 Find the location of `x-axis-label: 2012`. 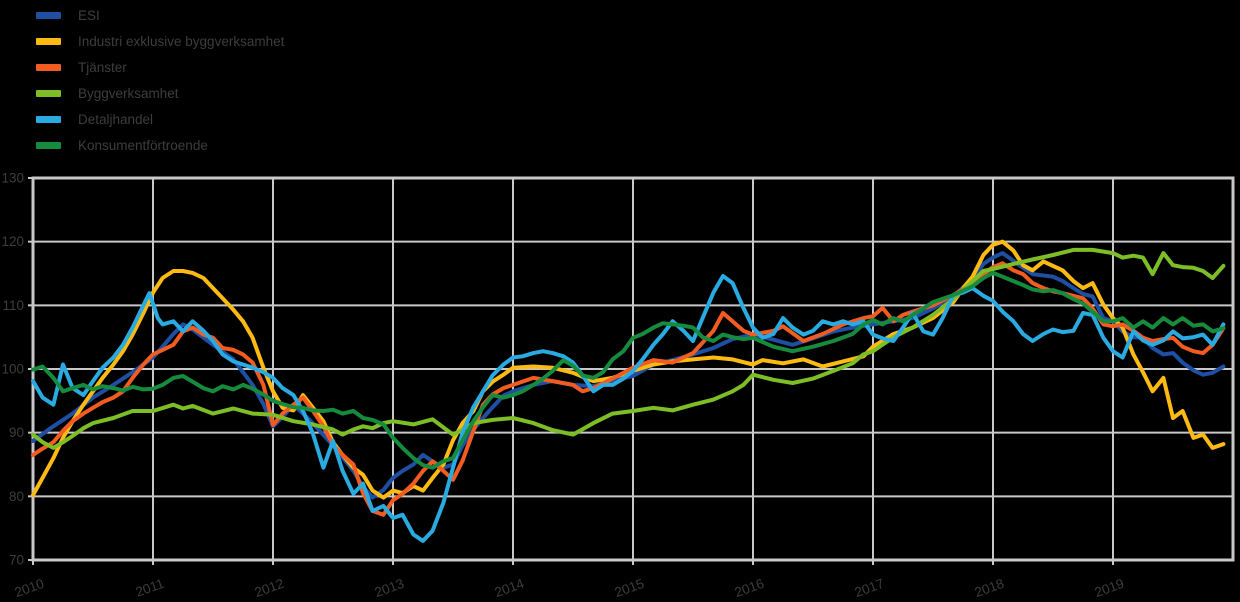

x-axis-label: 2012 is located at coordinates (269, 588).